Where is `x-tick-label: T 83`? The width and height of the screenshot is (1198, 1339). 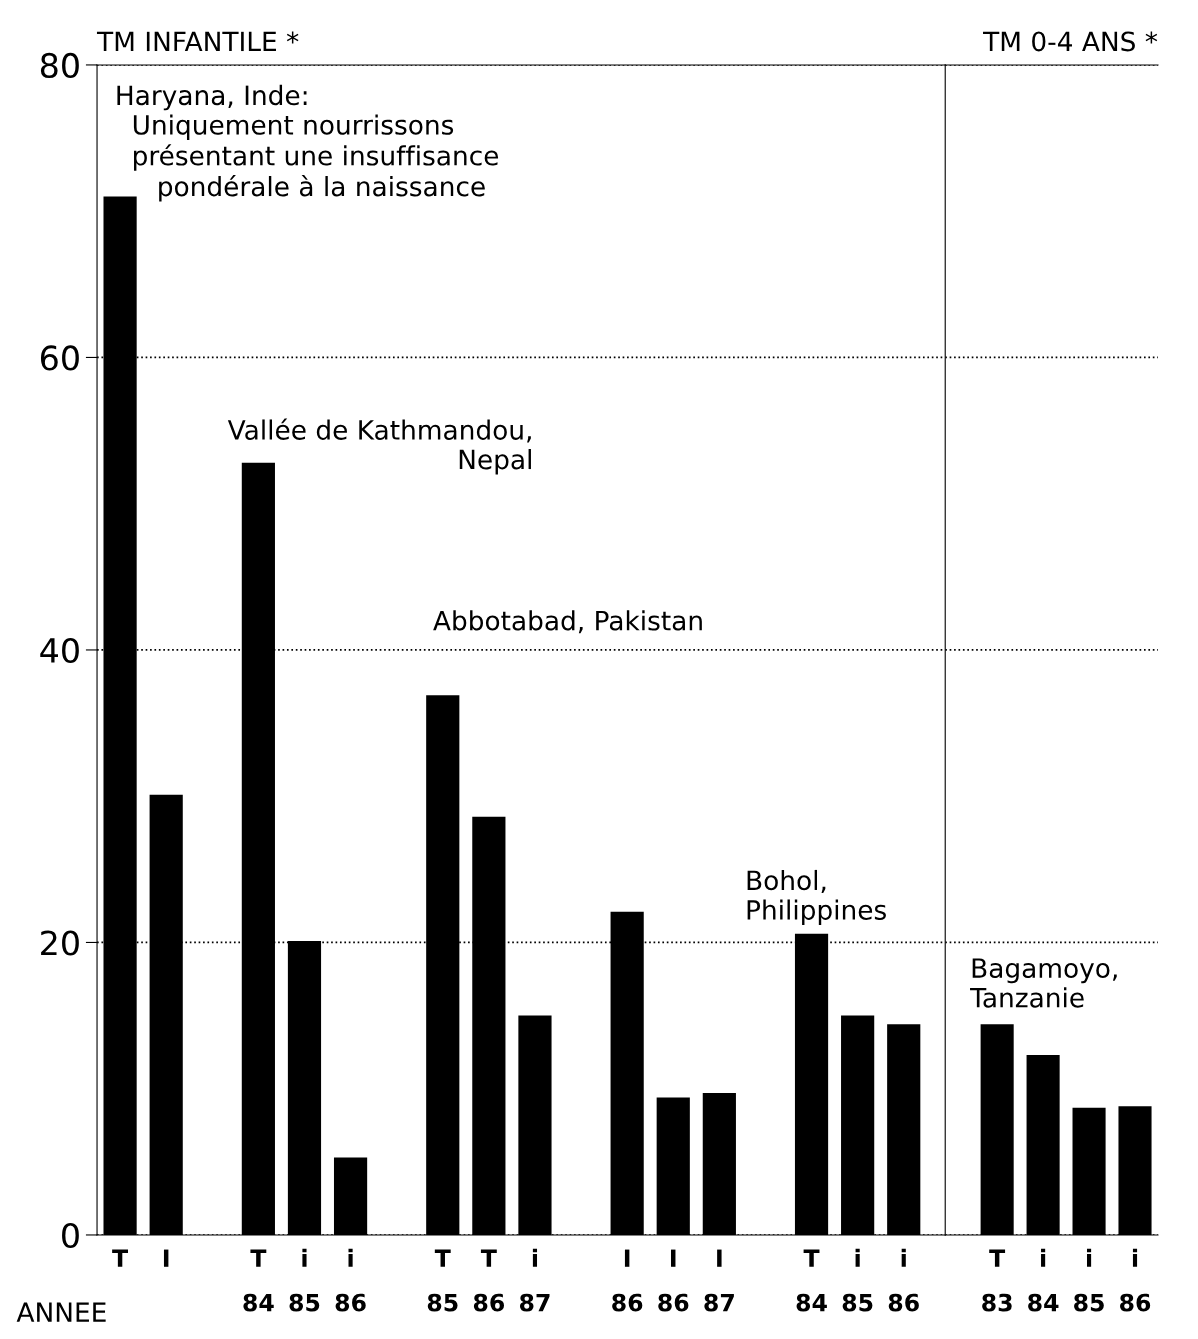
x-tick-label: T 83 is located at coordinates (997, 1280).